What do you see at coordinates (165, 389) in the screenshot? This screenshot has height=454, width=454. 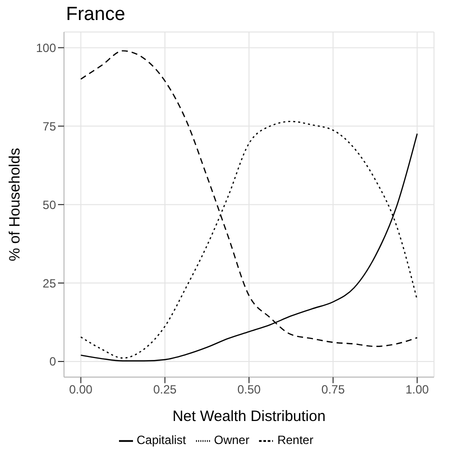 I see `x-tick-label: 0.25` at bounding box center [165, 389].